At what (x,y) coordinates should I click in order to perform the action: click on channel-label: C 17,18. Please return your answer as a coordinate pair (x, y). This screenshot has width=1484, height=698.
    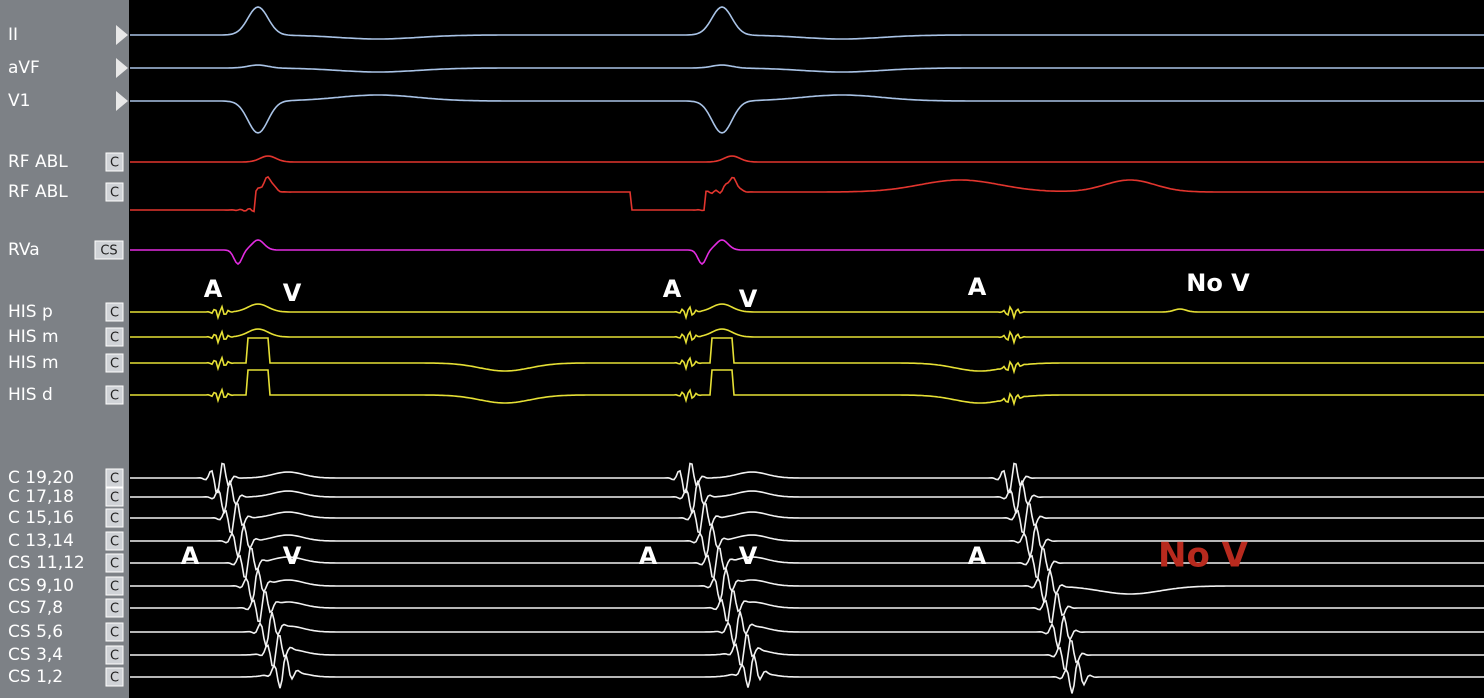
    Looking at the image, I should click on (41, 497).